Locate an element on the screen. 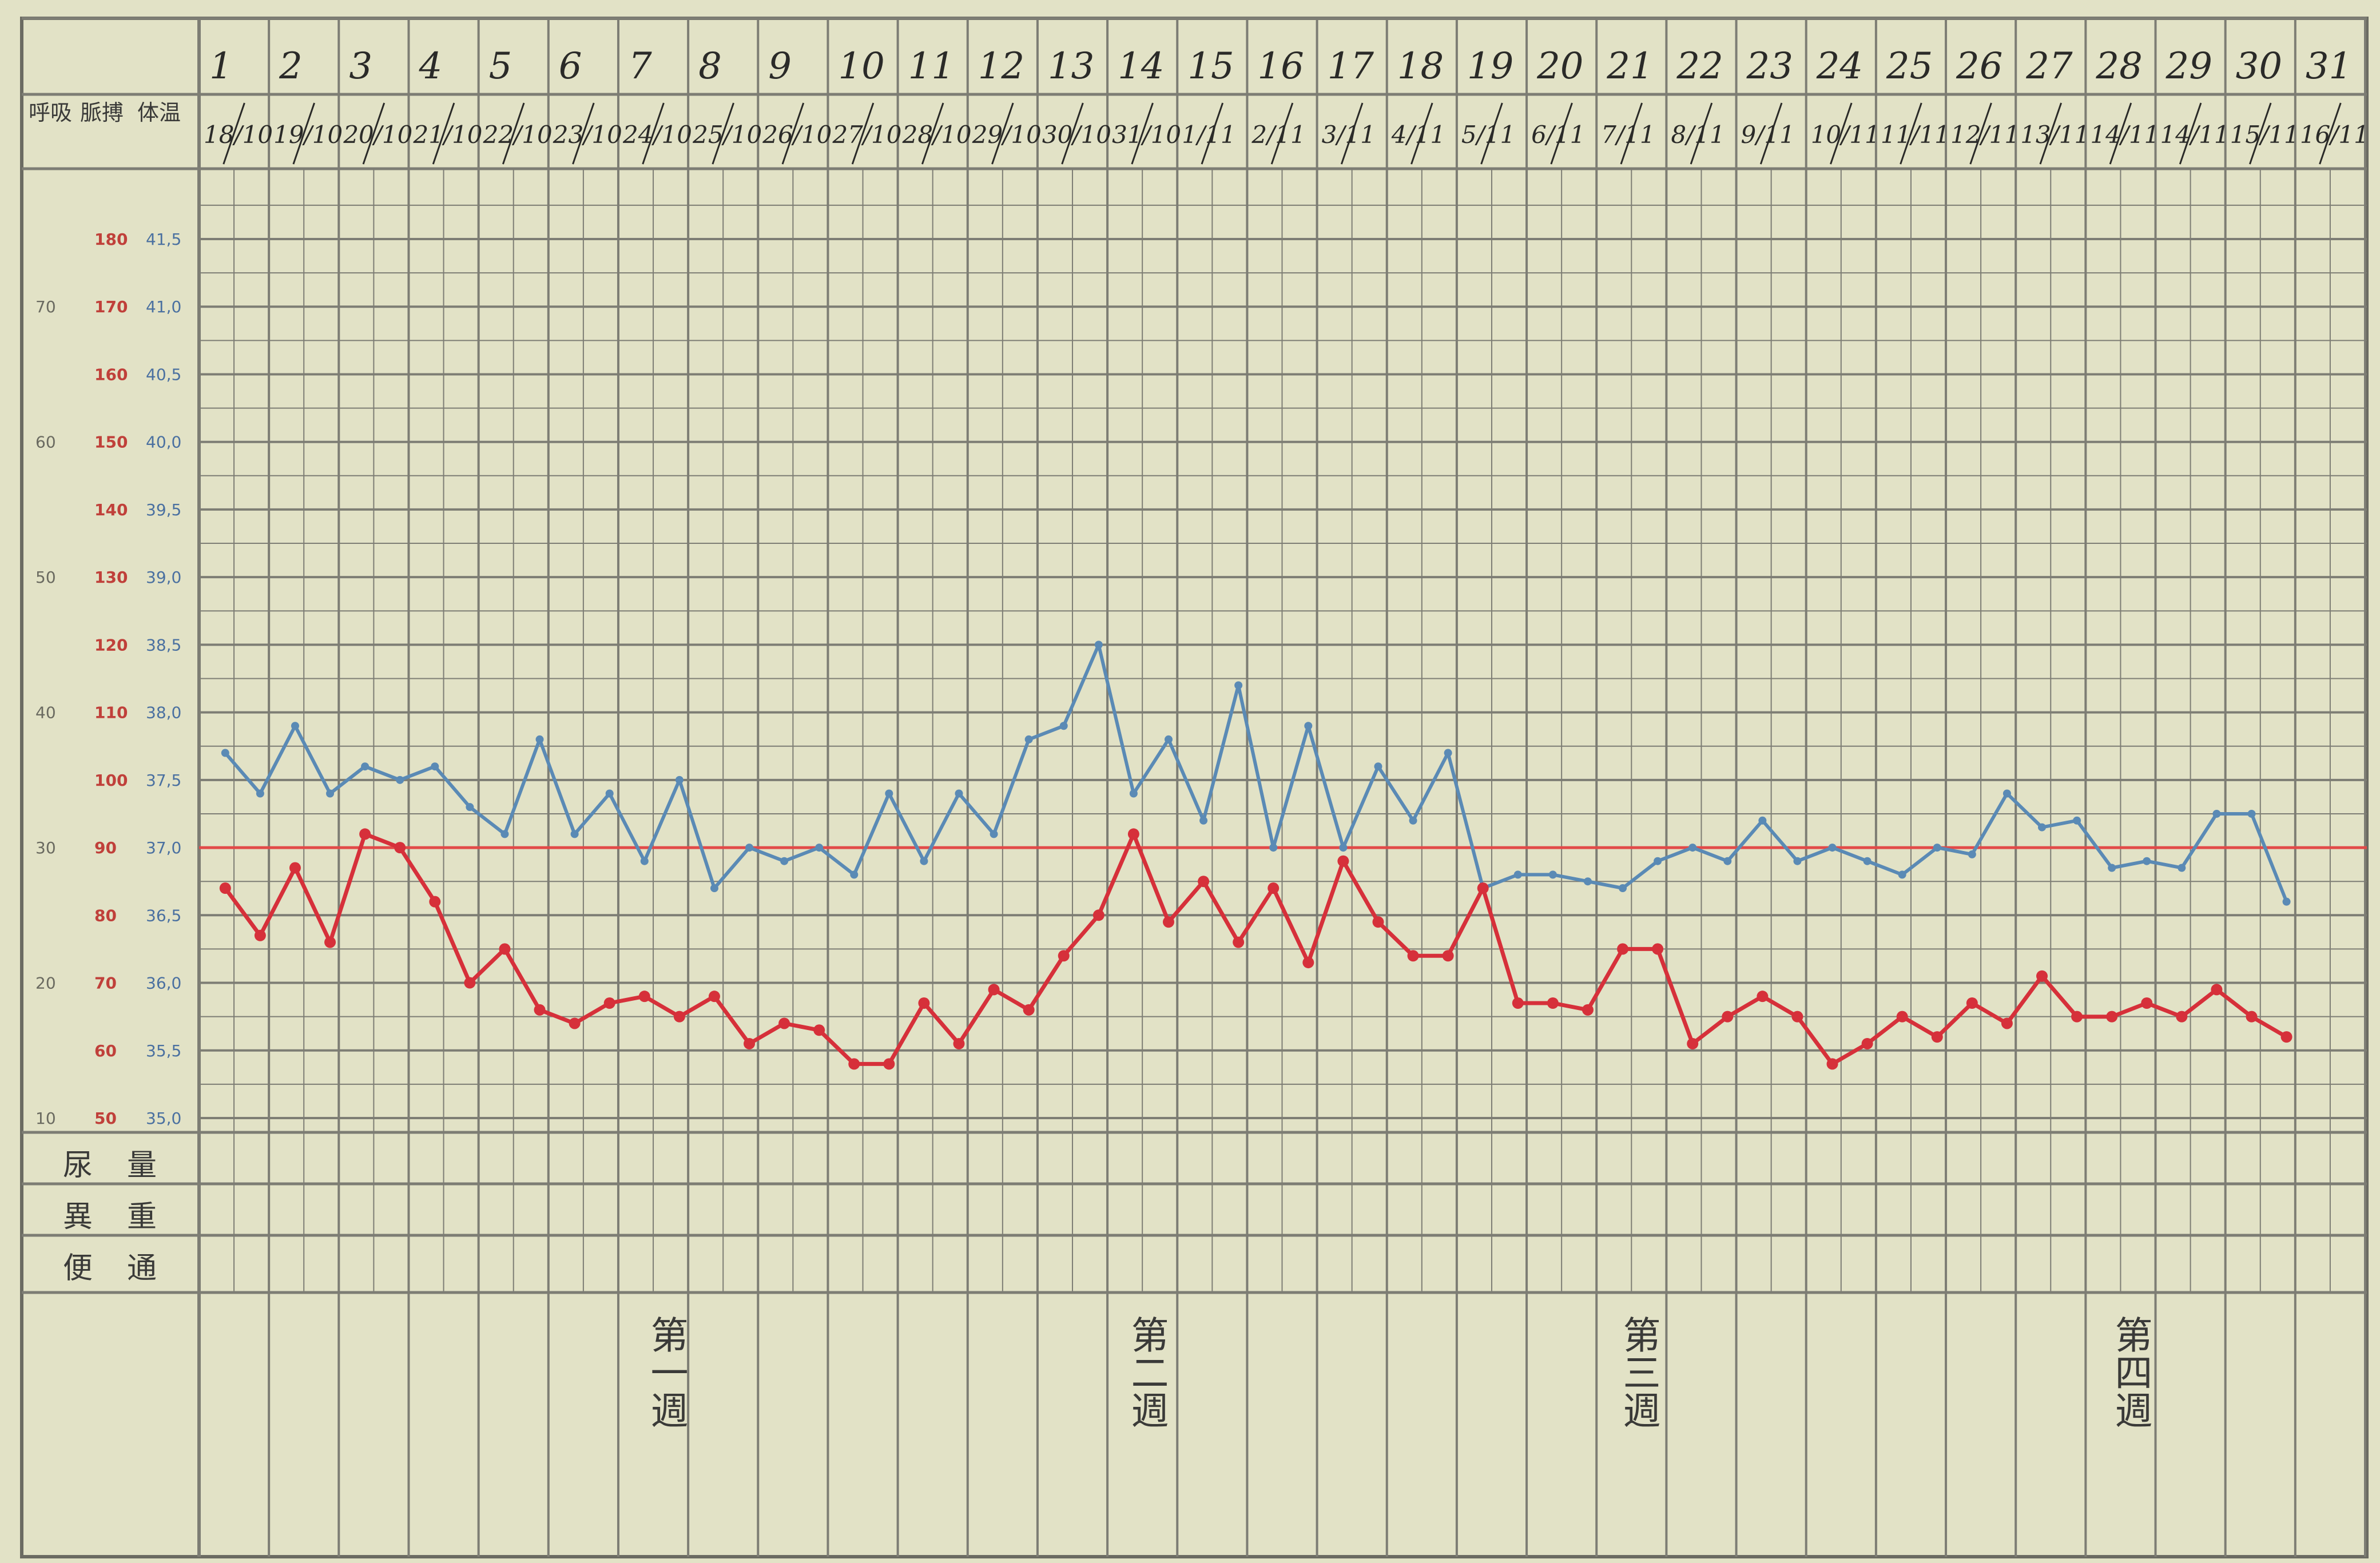  temperature-tick: 36,0 is located at coordinates (163, 983).